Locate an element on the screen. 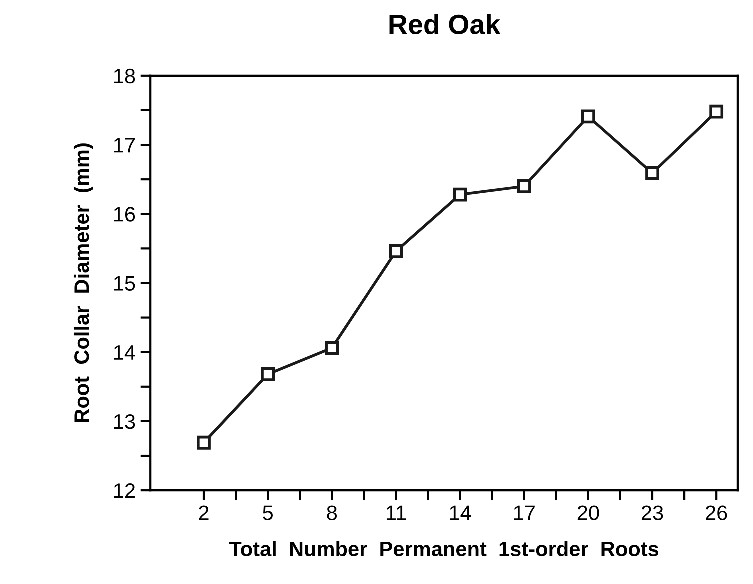 The height and width of the screenshot is (584, 753). y-tick-label: 14 is located at coordinates (125, 353).